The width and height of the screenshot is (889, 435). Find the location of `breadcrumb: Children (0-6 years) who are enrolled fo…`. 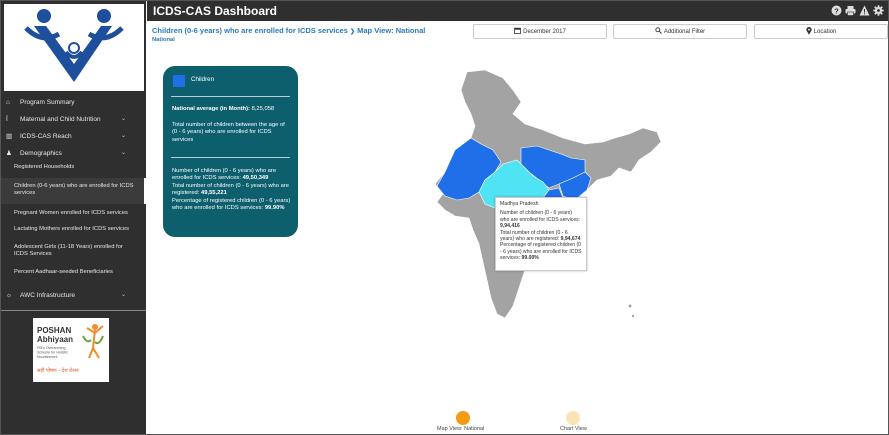

breadcrumb: Children (0-6 years) who are enrolled fo… is located at coordinates (288, 30).